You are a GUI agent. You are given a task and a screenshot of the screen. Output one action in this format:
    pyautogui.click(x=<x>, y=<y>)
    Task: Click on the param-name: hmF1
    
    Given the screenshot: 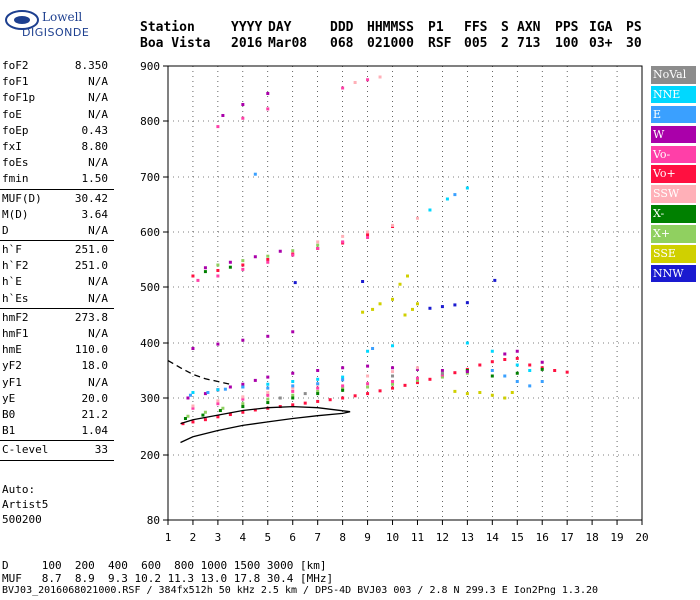 What is the action you would take?
    pyautogui.click(x=15, y=333)
    